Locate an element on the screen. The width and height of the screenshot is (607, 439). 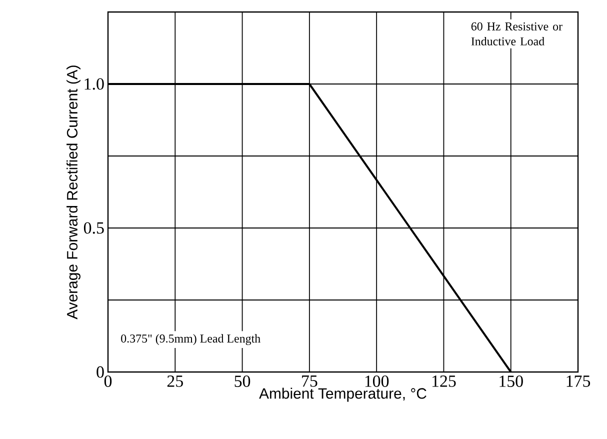
y-tick-label: 0 is located at coordinates (100, 372).